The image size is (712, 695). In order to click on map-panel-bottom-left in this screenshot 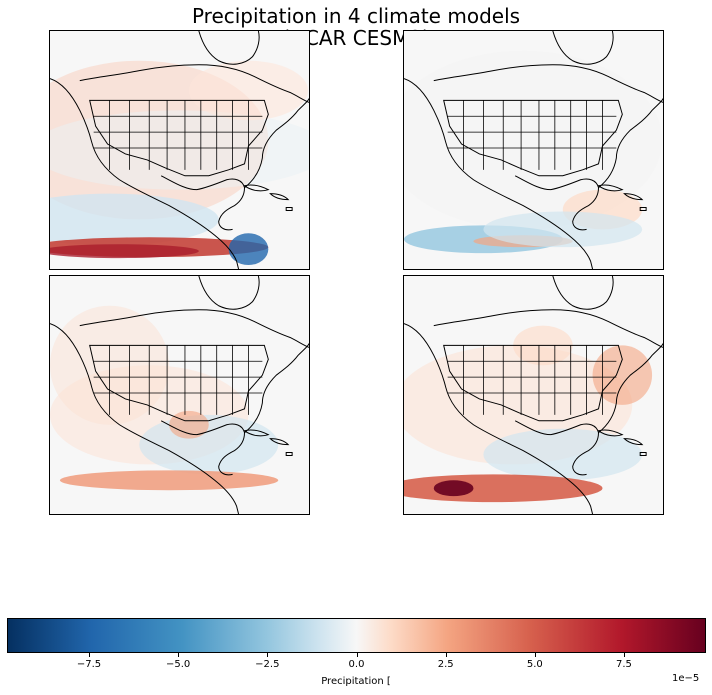, I will do `click(179, 395)`.